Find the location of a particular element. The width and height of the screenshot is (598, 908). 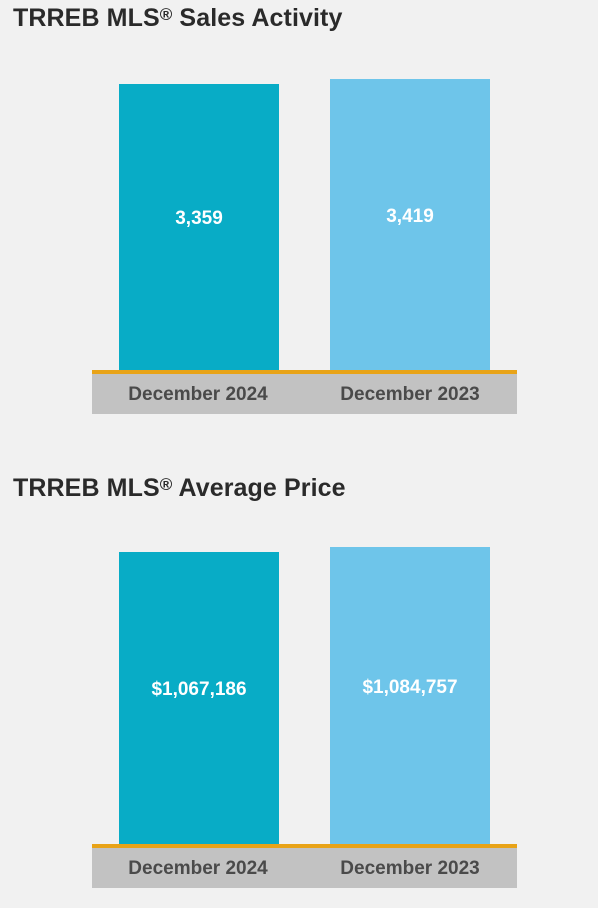

bar-december-2023: 3,419 is located at coordinates (410, 225).